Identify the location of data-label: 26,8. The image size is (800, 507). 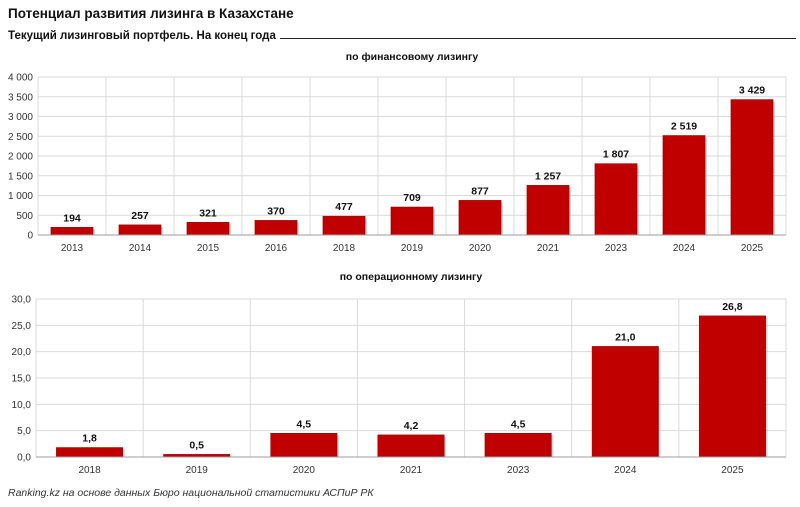
(732, 307).